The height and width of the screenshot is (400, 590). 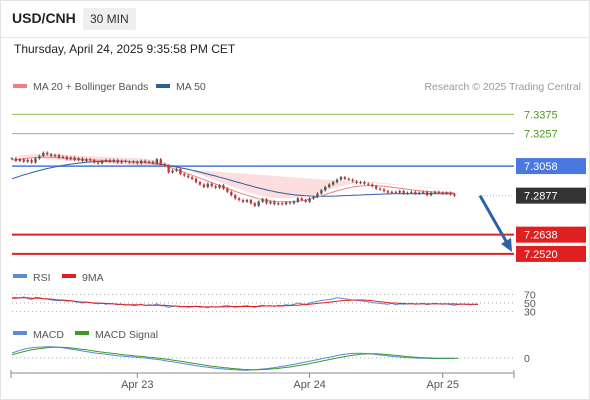 I want to click on rsi-tick-label: 50, so click(x=530, y=304).